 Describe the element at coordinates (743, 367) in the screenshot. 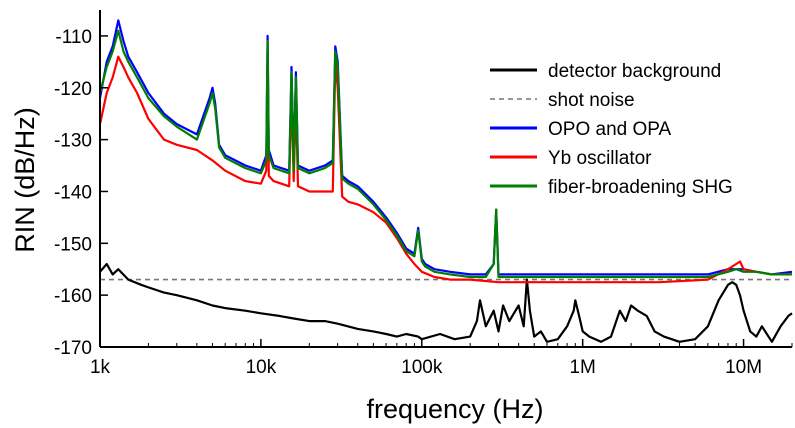

I see `x-tick-label: 10M` at that location.